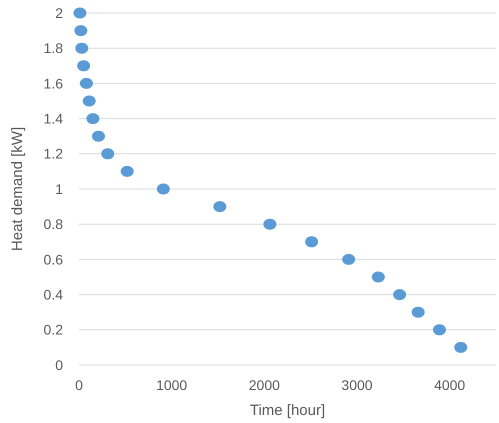 This screenshot has width=499, height=423. I want to click on y-tick-label: 0.4, so click(54, 294).